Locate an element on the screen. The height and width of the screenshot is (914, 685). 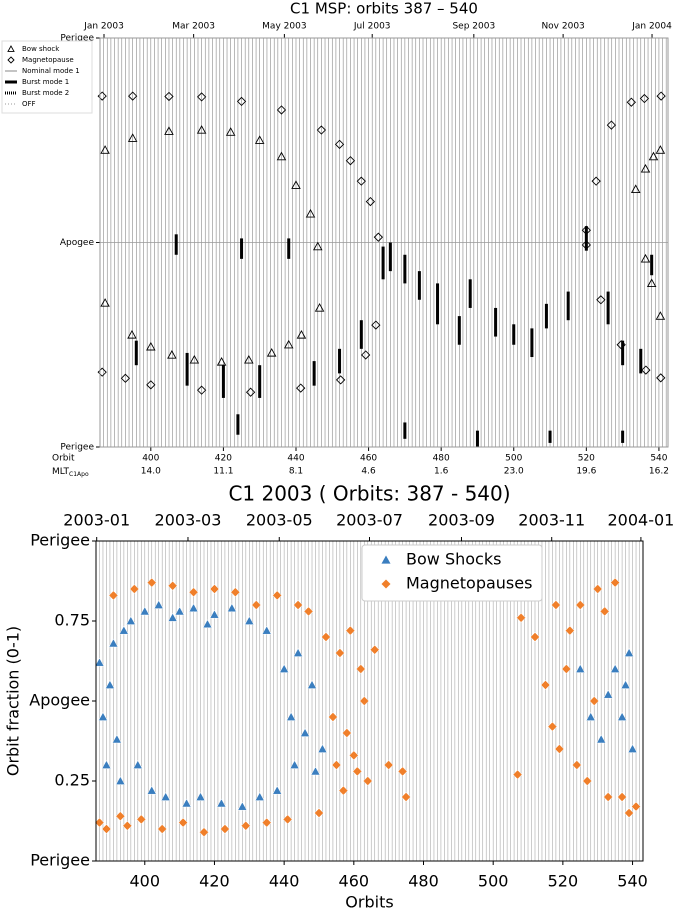
legend-label: OFF is located at coordinates (29, 104).